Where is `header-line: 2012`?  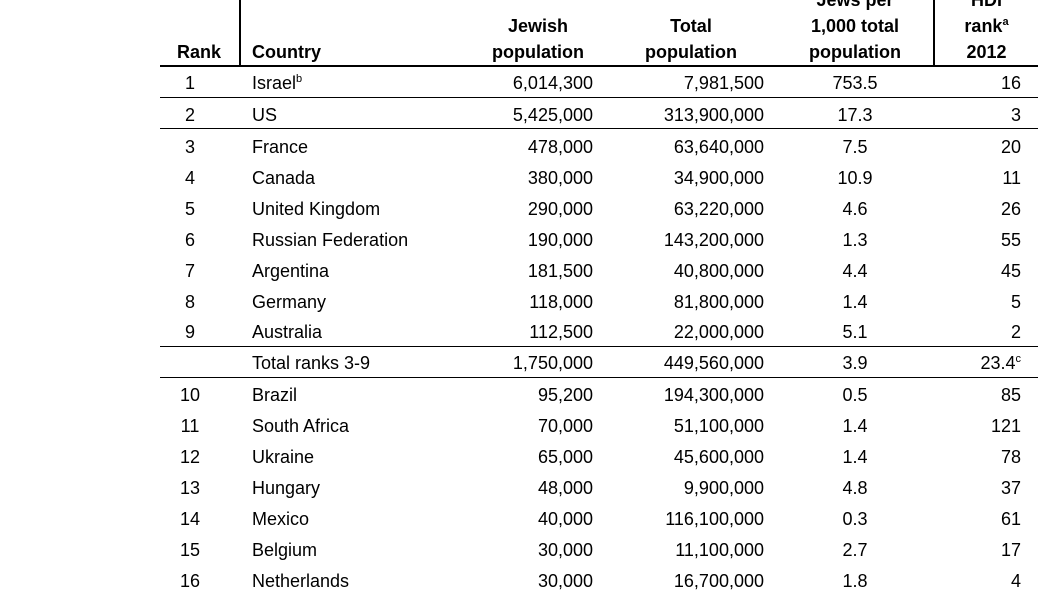
header-line: 2012 is located at coordinates (986, 52).